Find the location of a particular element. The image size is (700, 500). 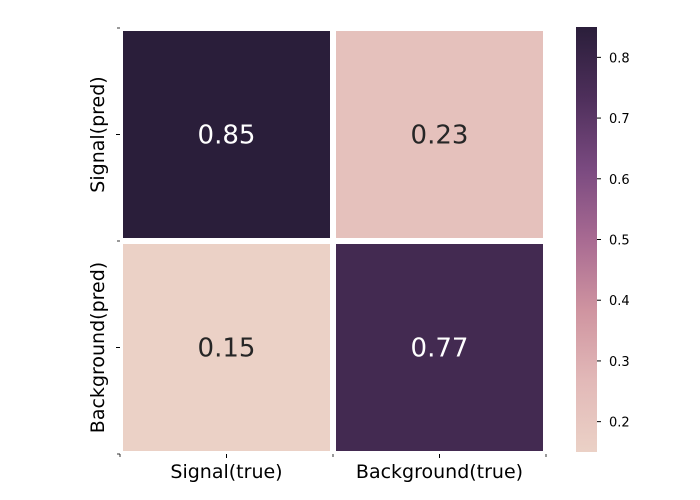

colorbar-tick-label: 0.4 is located at coordinates (619, 301).